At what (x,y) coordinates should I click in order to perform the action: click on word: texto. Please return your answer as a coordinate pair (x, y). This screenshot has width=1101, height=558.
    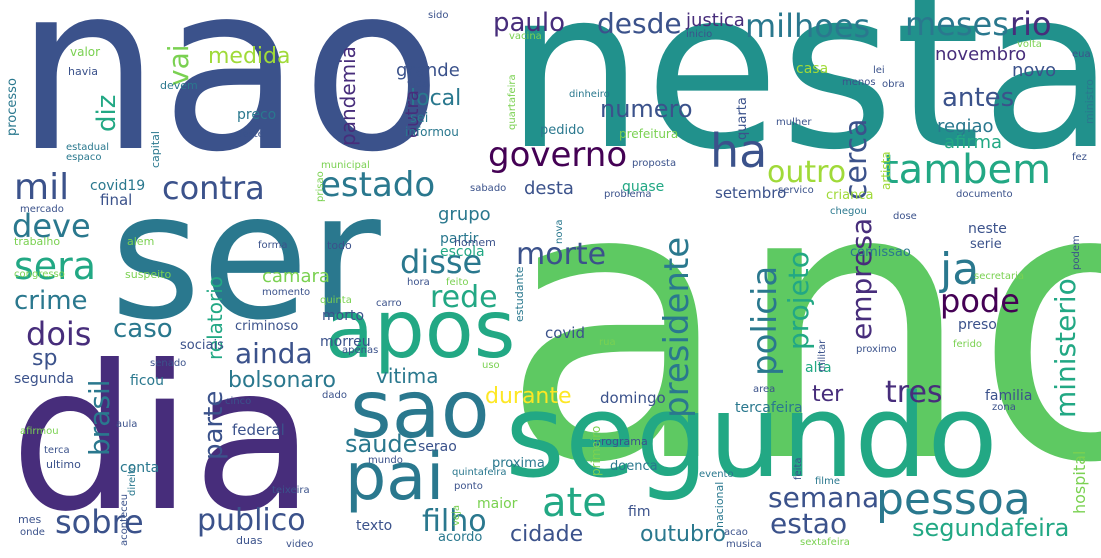
    Looking at the image, I should click on (374, 526).